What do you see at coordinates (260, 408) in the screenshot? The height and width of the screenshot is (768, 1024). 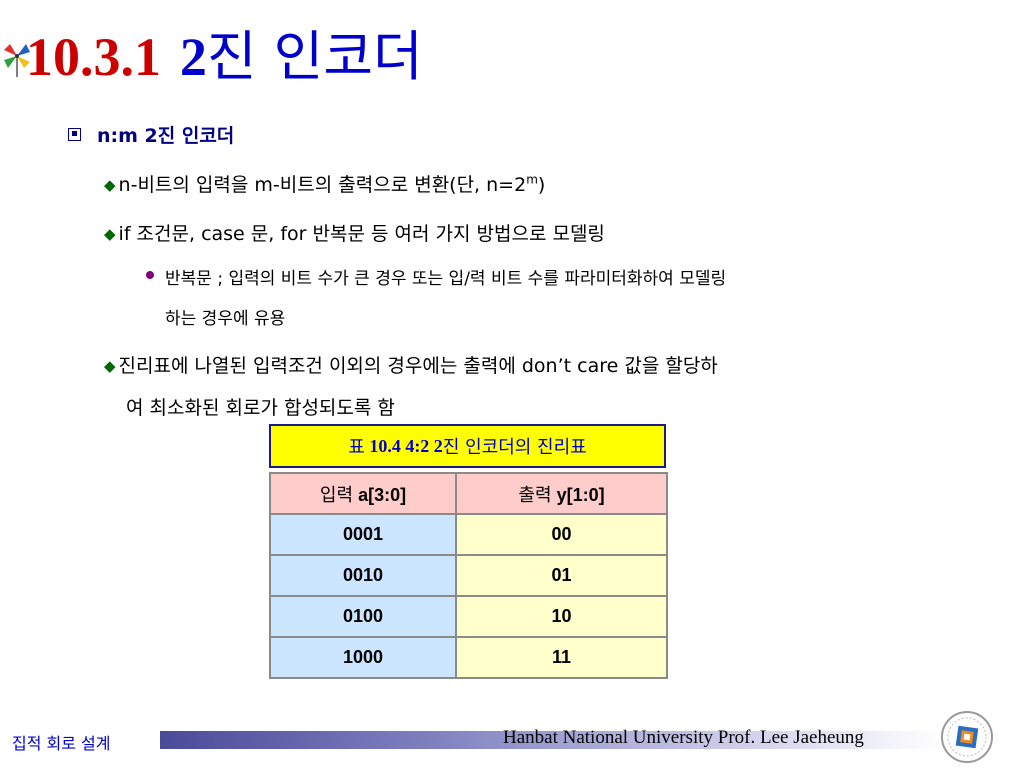 I see `bullet-dont-care-line-2: 여 최소화된 회로가 합성되도록 함` at bounding box center [260, 408].